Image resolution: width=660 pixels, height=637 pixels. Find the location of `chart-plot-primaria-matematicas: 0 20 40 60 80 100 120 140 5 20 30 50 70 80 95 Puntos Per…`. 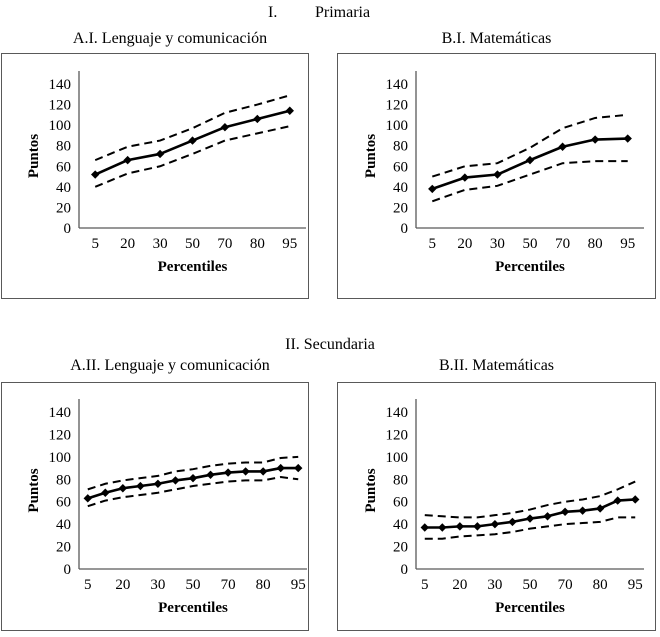

chart-plot-primaria-matematicas: 0 20 40 60 80 100 120 140 5 20 30 50 70 80 95 Puntos Per… is located at coordinates (503, 173).